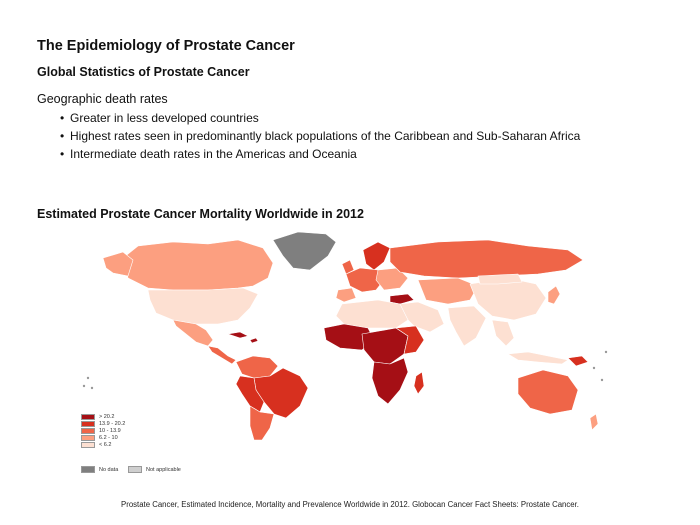 This screenshot has height=525, width=700. I want to click on legend-label: 10 - 13.9, so click(110, 430).